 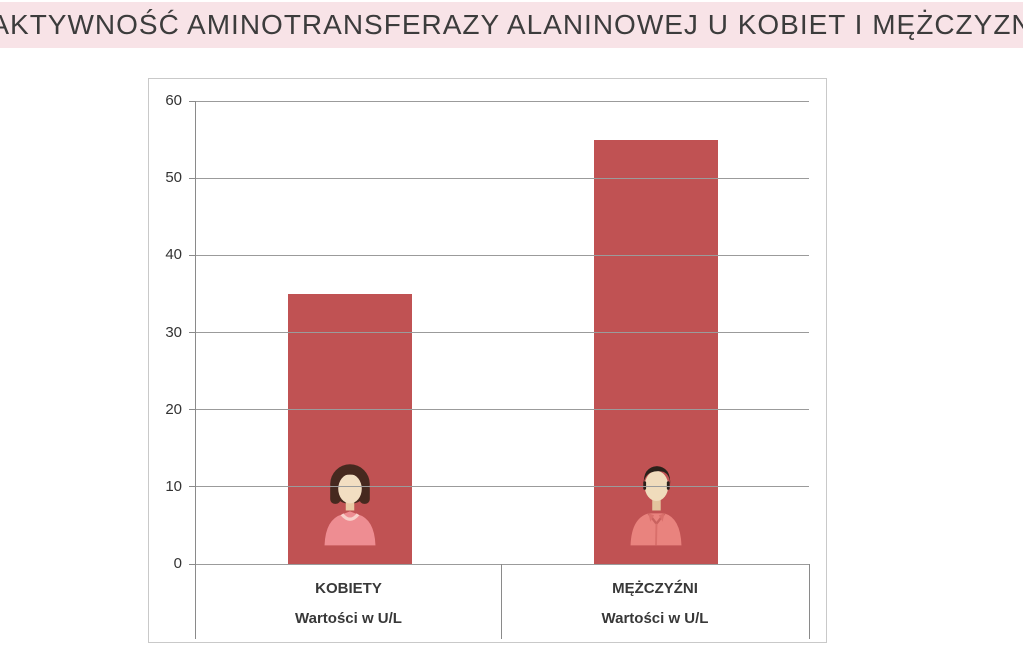 What do you see at coordinates (173, 100) in the screenshot?
I see `y-tick-label-60: 60` at bounding box center [173, 100].